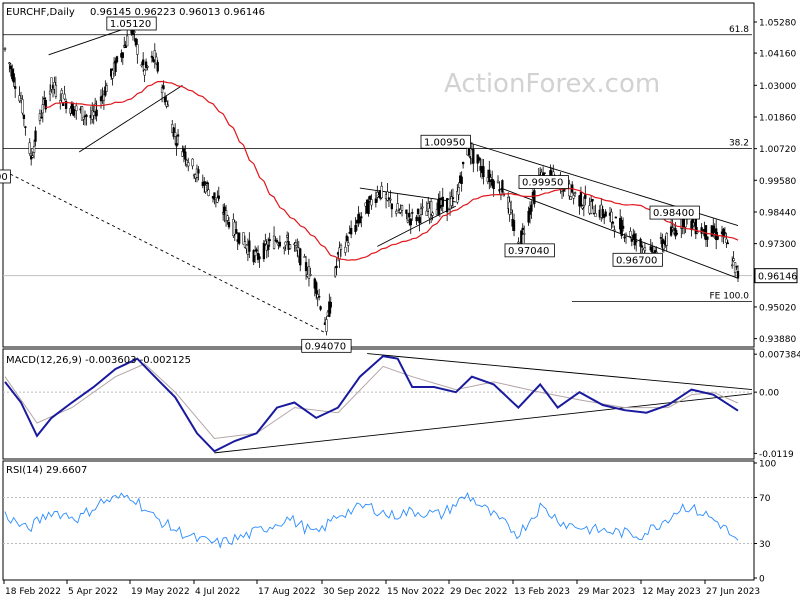 The image size is (800, 604). What do you see at coordinates (160, 592) in the screenshot?
I see `x-tick-label: 19 May 2022` at bounding box center [160, 592].